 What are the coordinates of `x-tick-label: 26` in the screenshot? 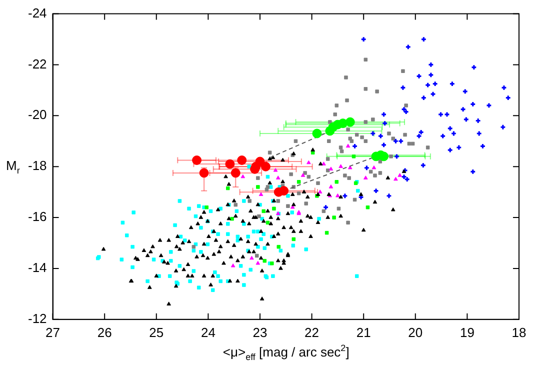 It's located at (104, 332).